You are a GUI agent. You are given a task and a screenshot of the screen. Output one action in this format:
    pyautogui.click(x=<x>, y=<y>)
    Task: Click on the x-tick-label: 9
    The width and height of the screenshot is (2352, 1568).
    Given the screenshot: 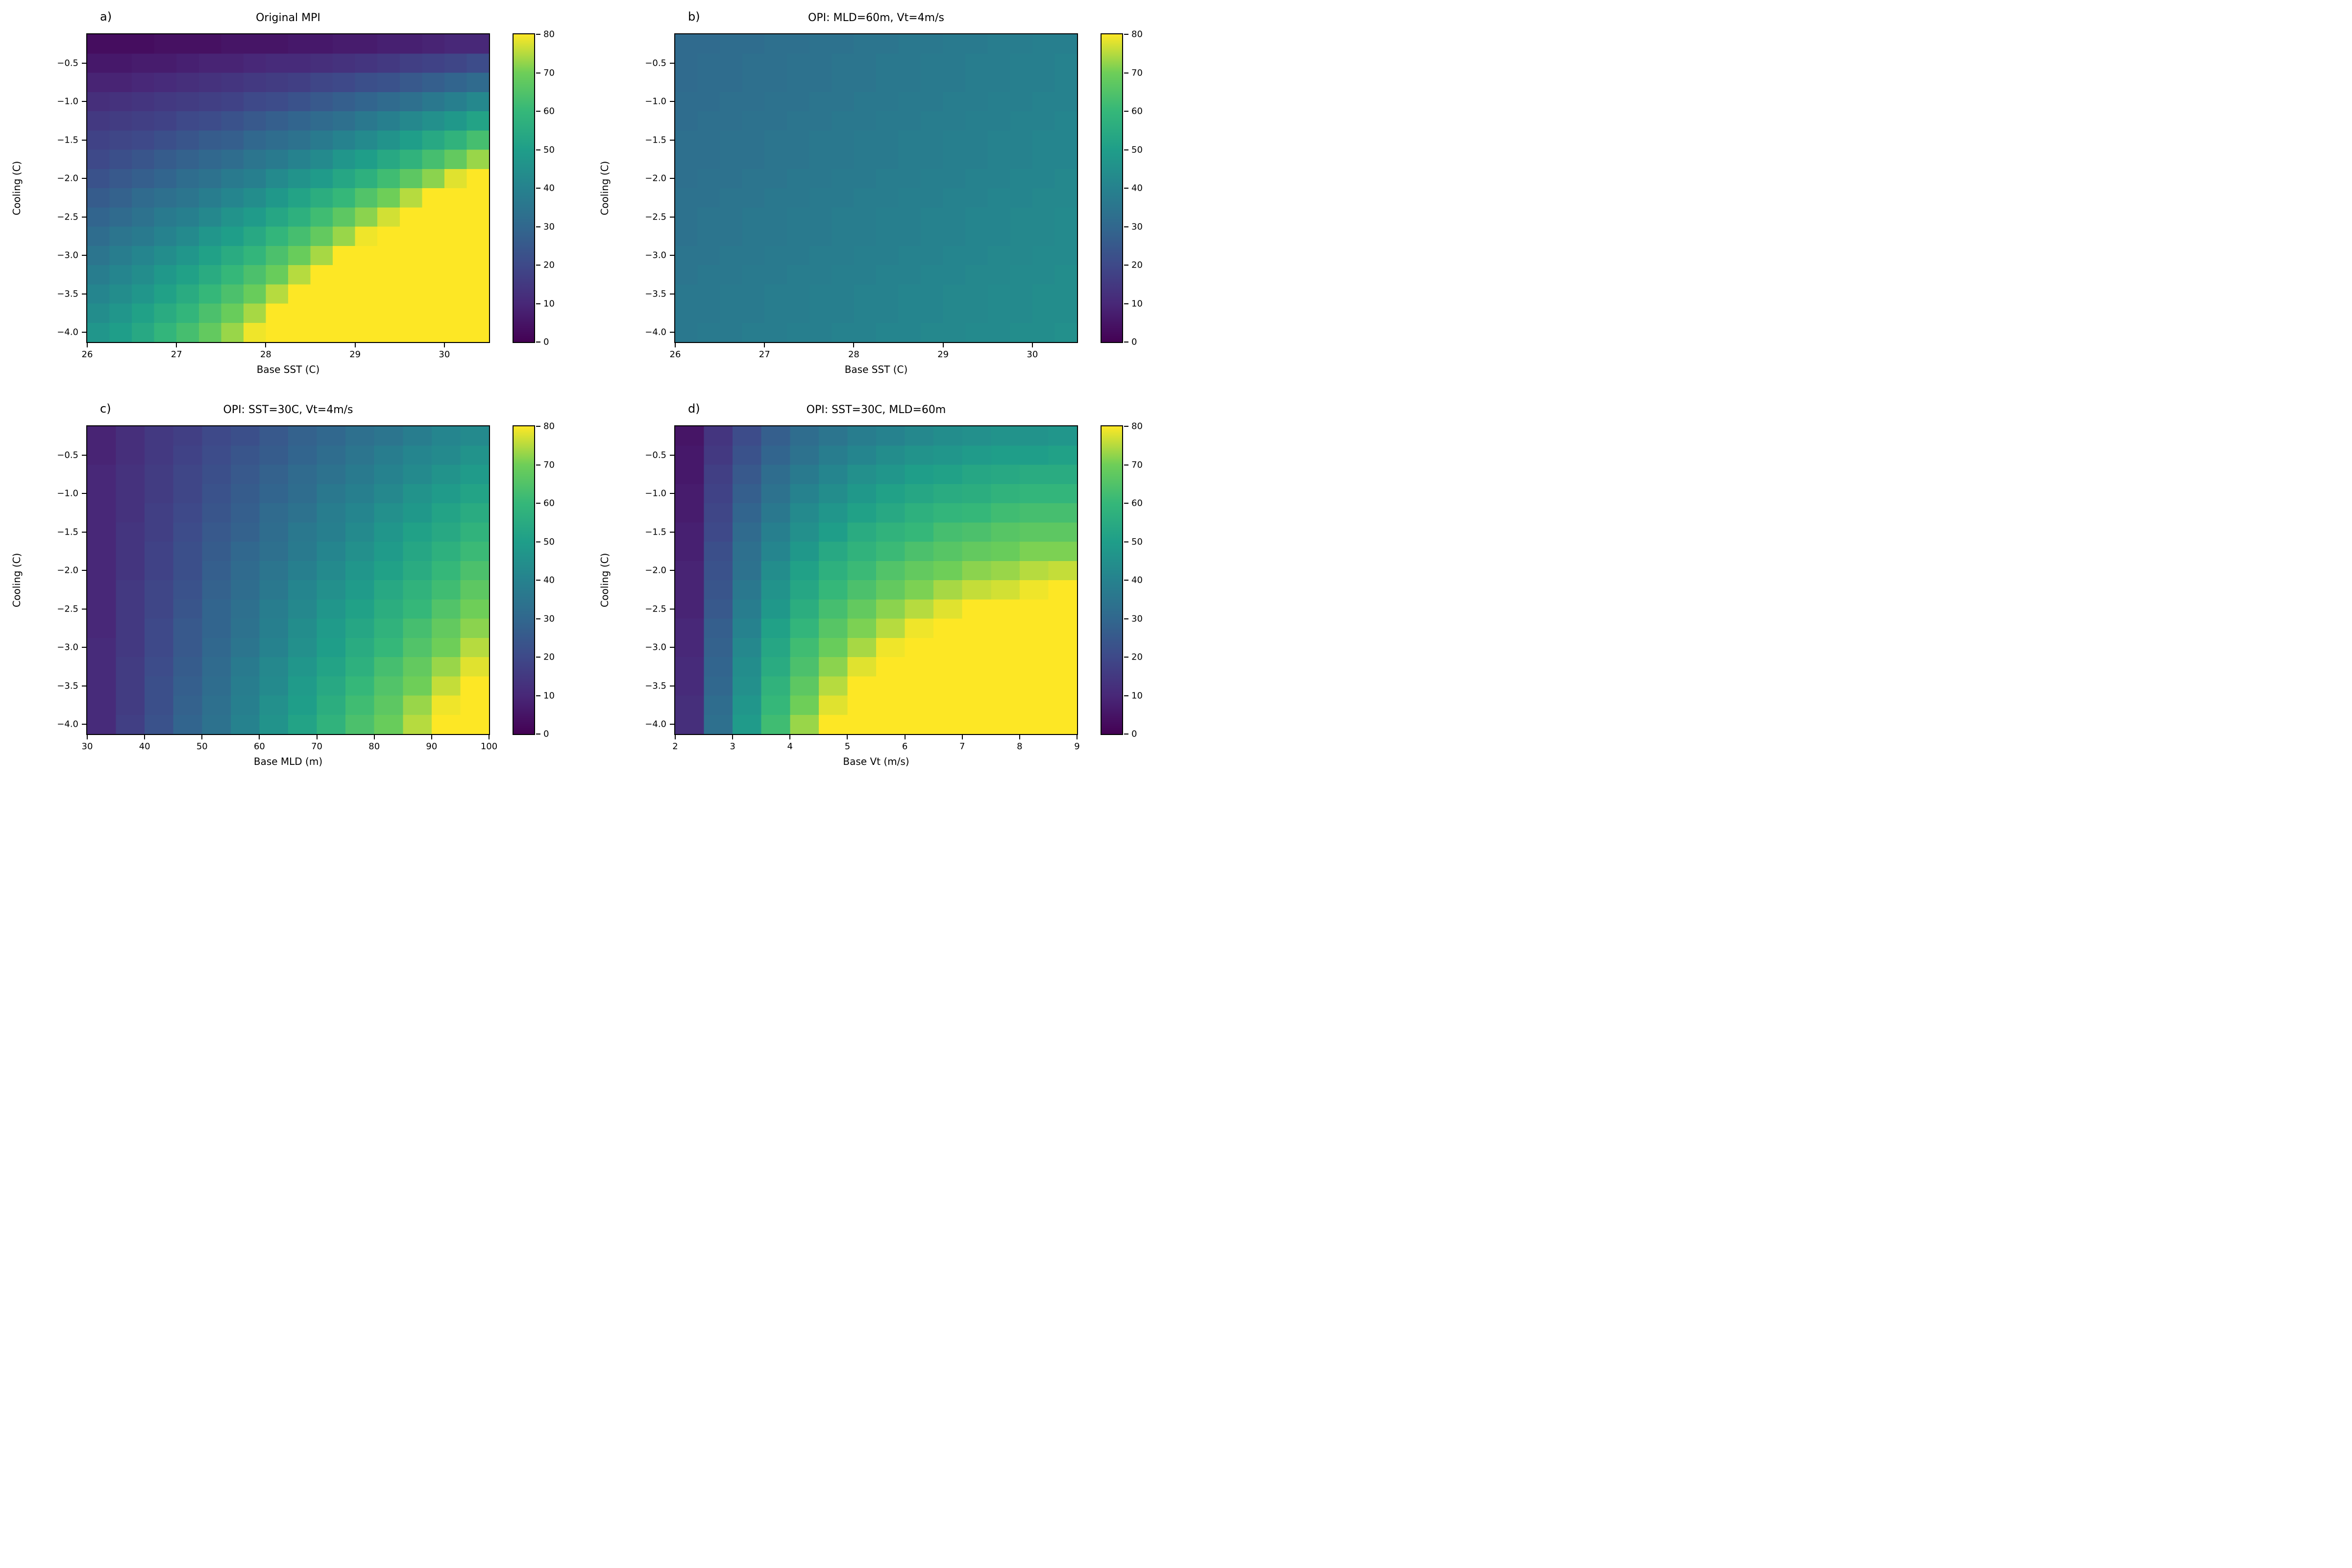 What is the action you would take?
    pyautogui.click(x=1077, y=746)
    